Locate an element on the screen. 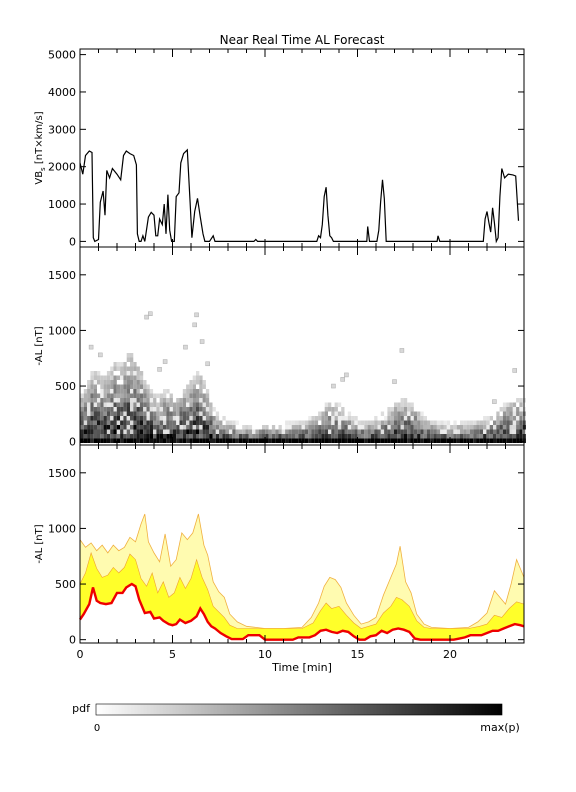 This screenshot has width=576, height=792. y-tick-label: 500 is located at coordinates (65, 584).